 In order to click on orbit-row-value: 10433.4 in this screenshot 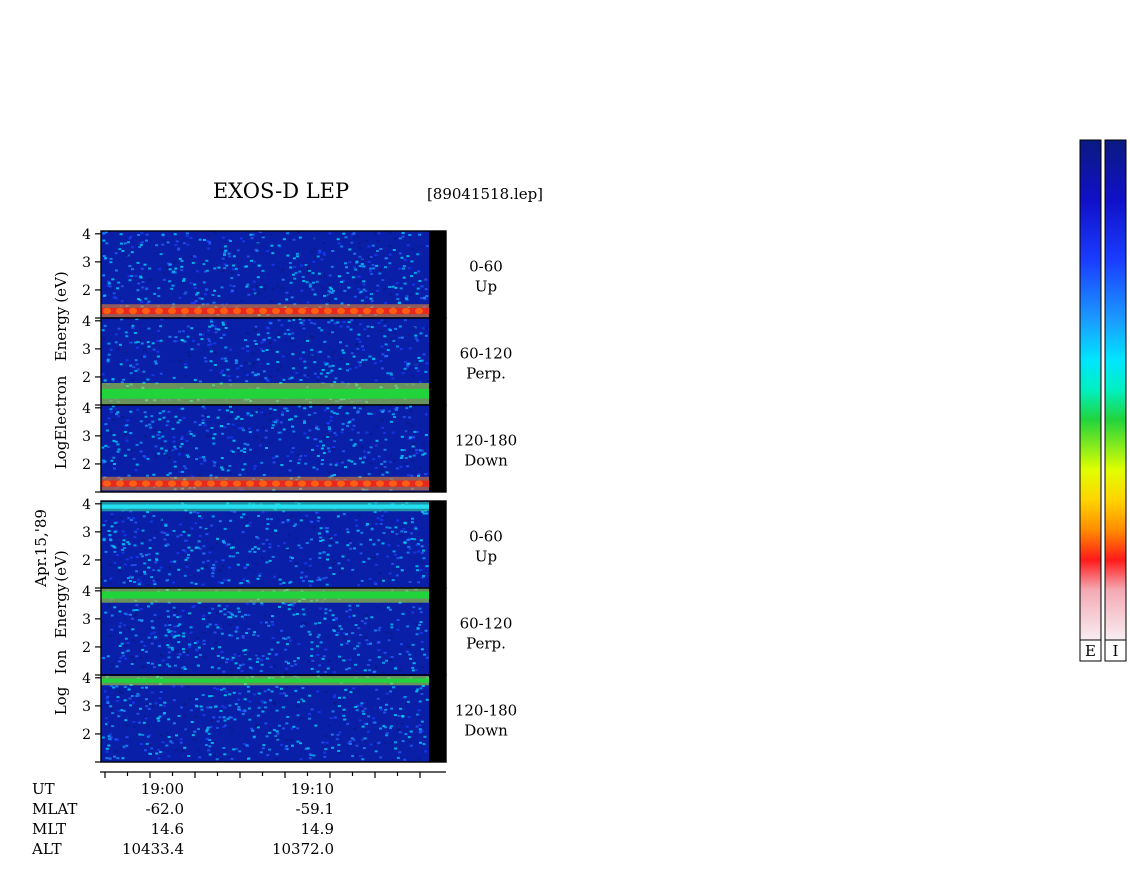, I will do `click(153, 849)`.